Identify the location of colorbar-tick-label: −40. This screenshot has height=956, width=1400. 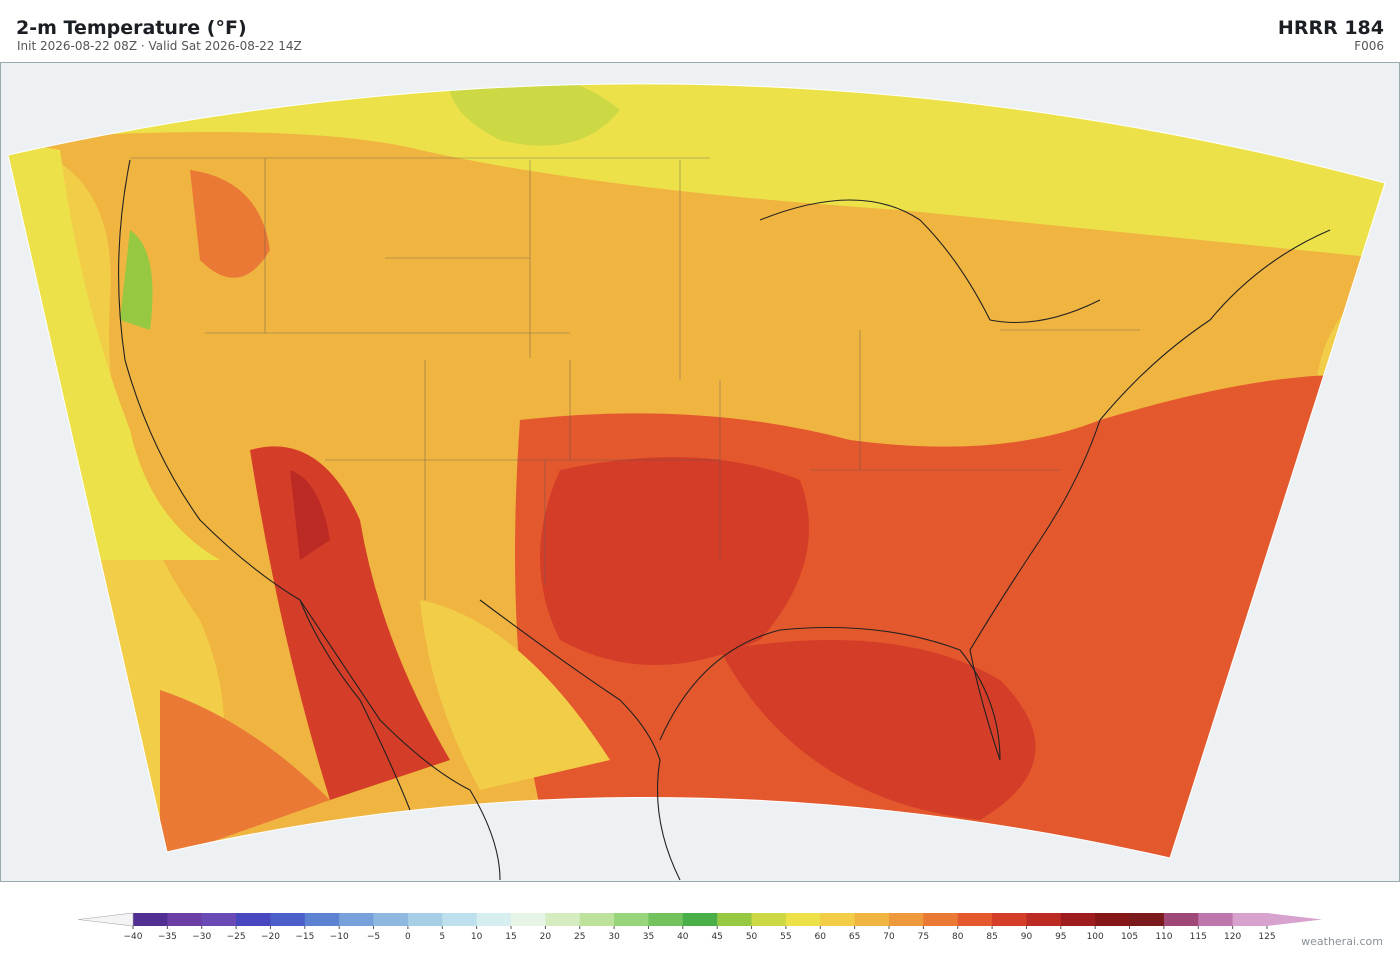
(133, 937).